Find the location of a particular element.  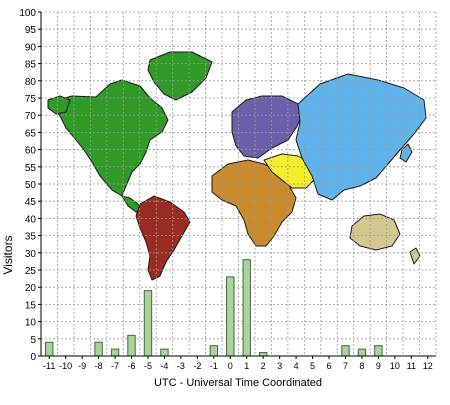

x-tick-label: -1 is located at coordinates (214, 366).